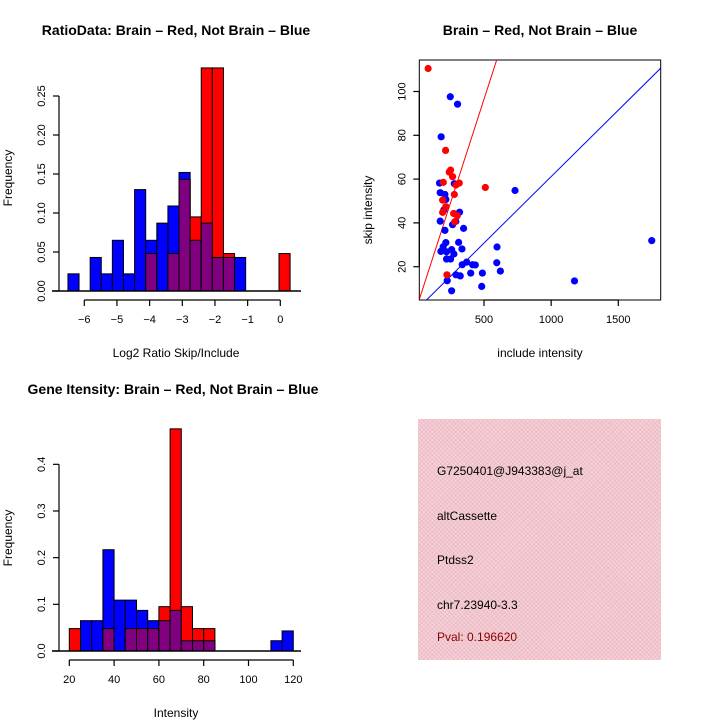 This screenshot has width=720, height=720. I want to click on x-axis-label: Log2 Ratio Skip/Include, so click(176, 353).